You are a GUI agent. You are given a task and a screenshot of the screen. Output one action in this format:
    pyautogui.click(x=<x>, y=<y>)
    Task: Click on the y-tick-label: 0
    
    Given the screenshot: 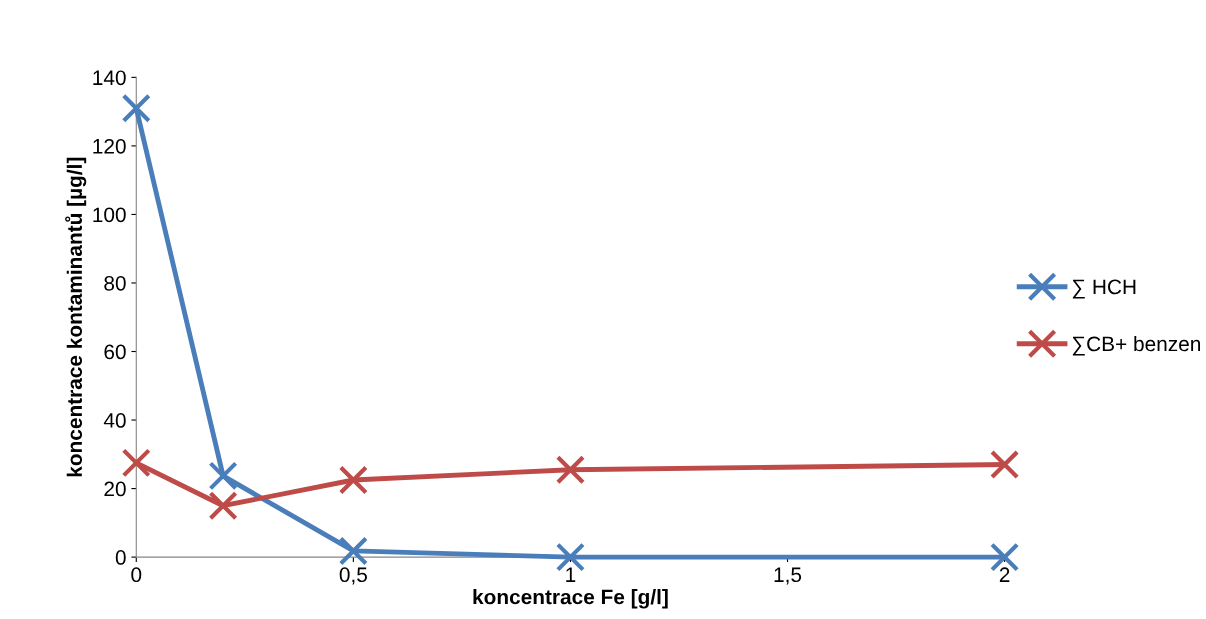 What is the action you would take?
    pyautogui.click(x=120, y=557)
    